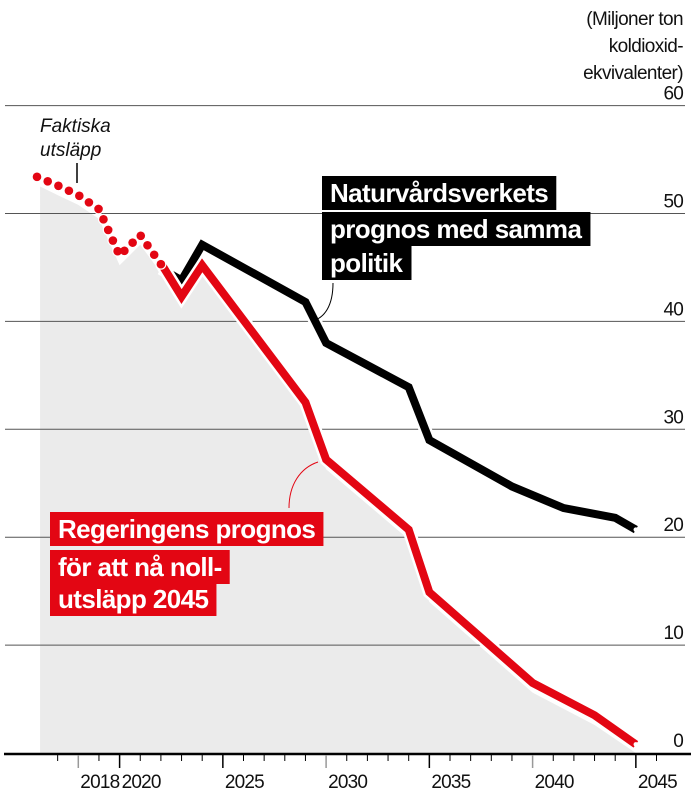  What do you see at coordinates (70, 150) in the screenshot?
I see `actual-label-line-2: utsläpp` at bounding box center [70, 150].